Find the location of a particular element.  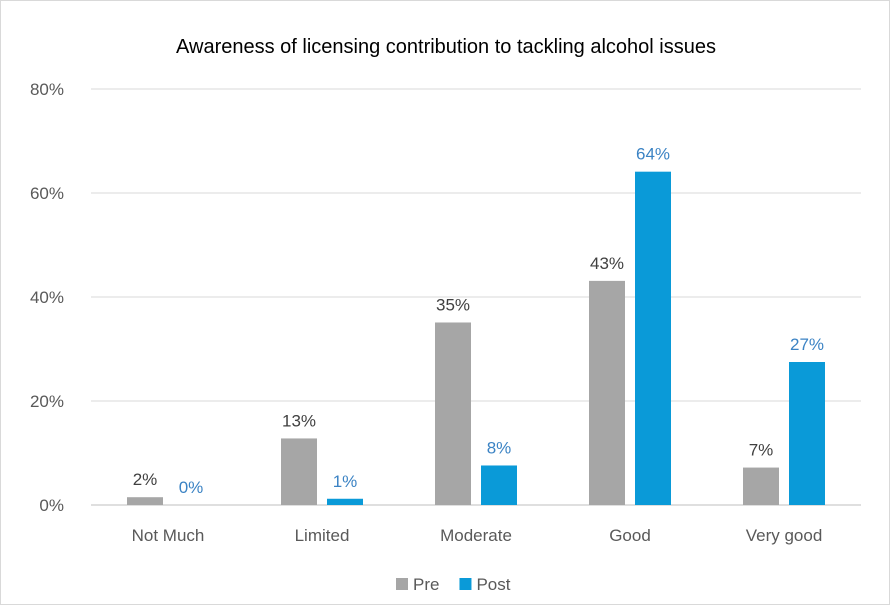

data-label: 2% is located at coordinates (145, 479).